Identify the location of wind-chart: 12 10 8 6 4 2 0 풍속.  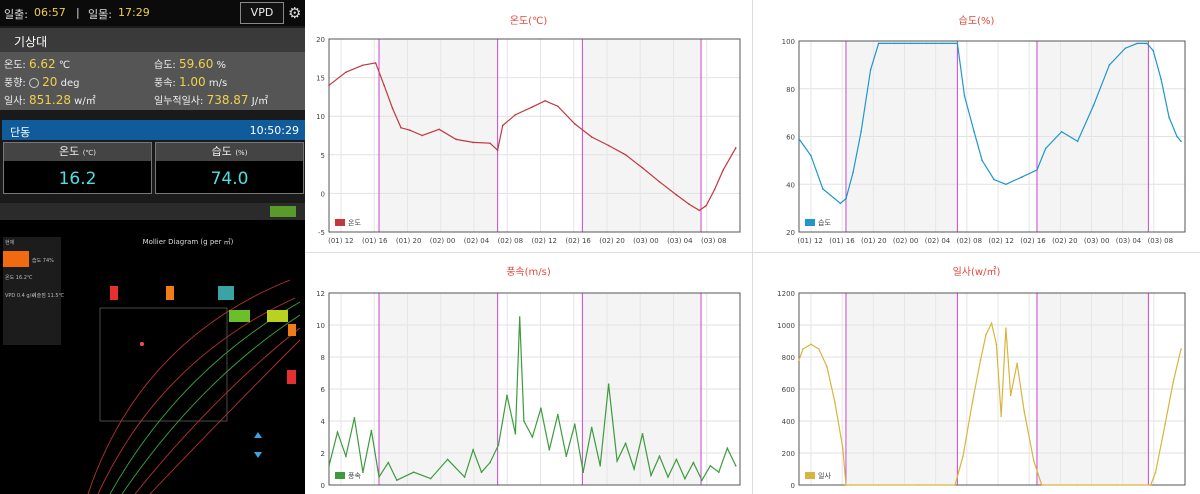
(528, 390).